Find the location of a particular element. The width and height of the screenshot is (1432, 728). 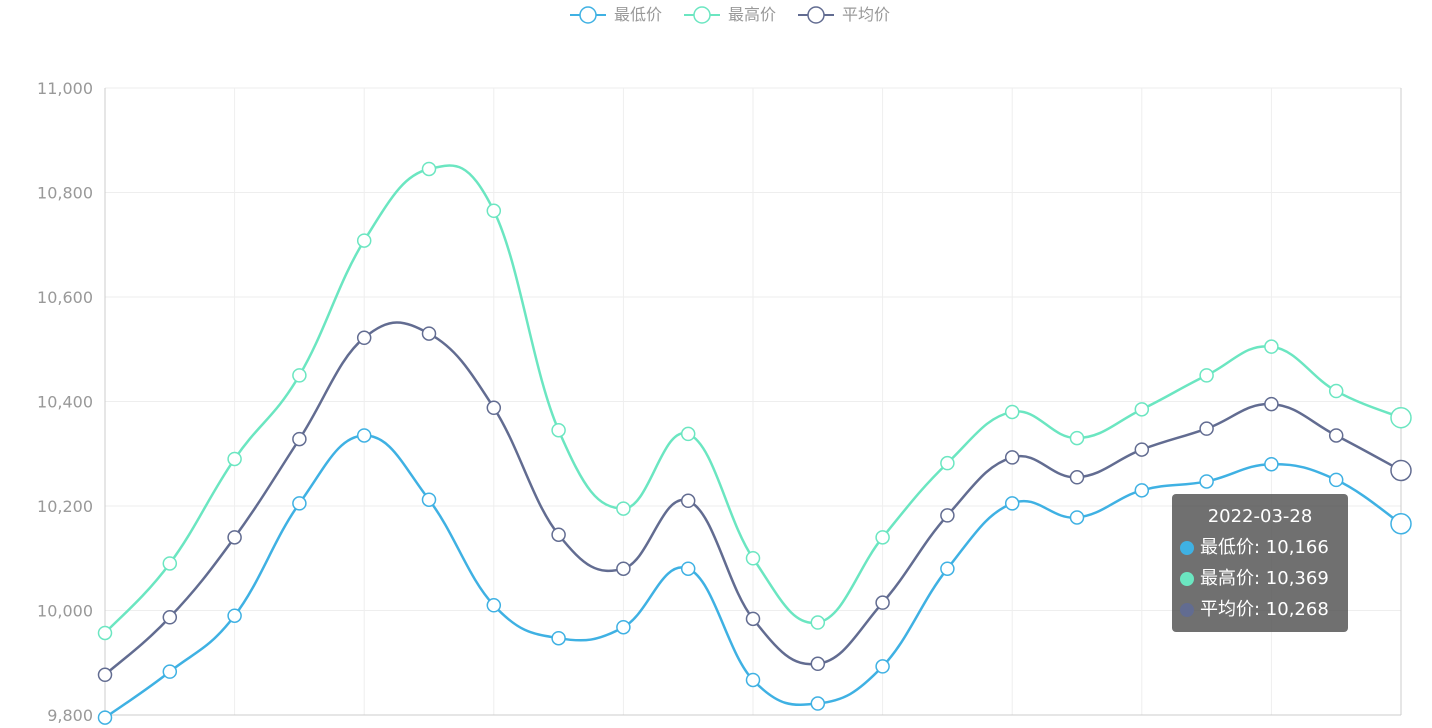

tooltip-dot-high is located at coordinates (1187, 578).